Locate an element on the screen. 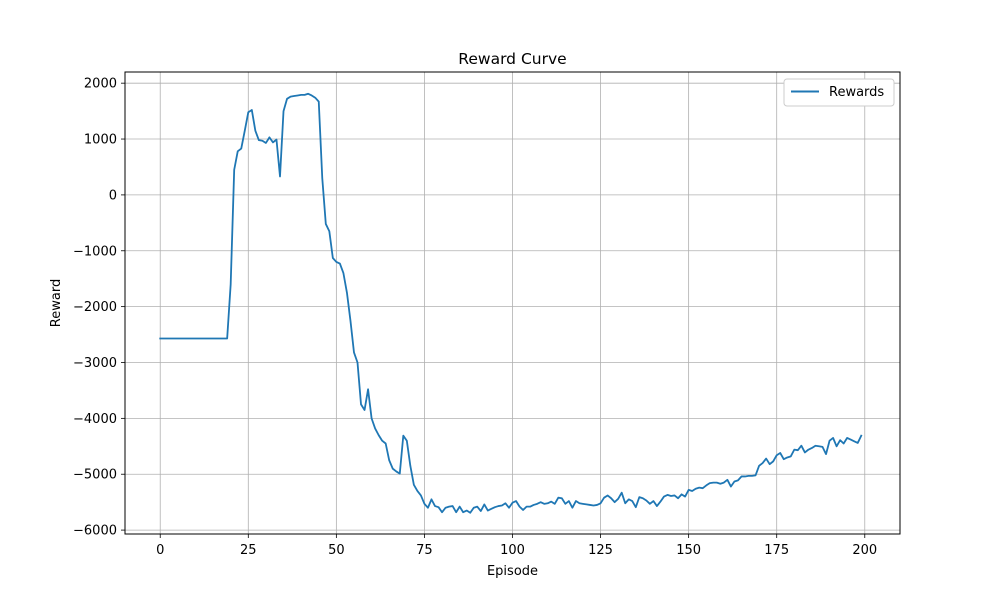  y-tick-label: 2000 is located at coordinates (100, 84).